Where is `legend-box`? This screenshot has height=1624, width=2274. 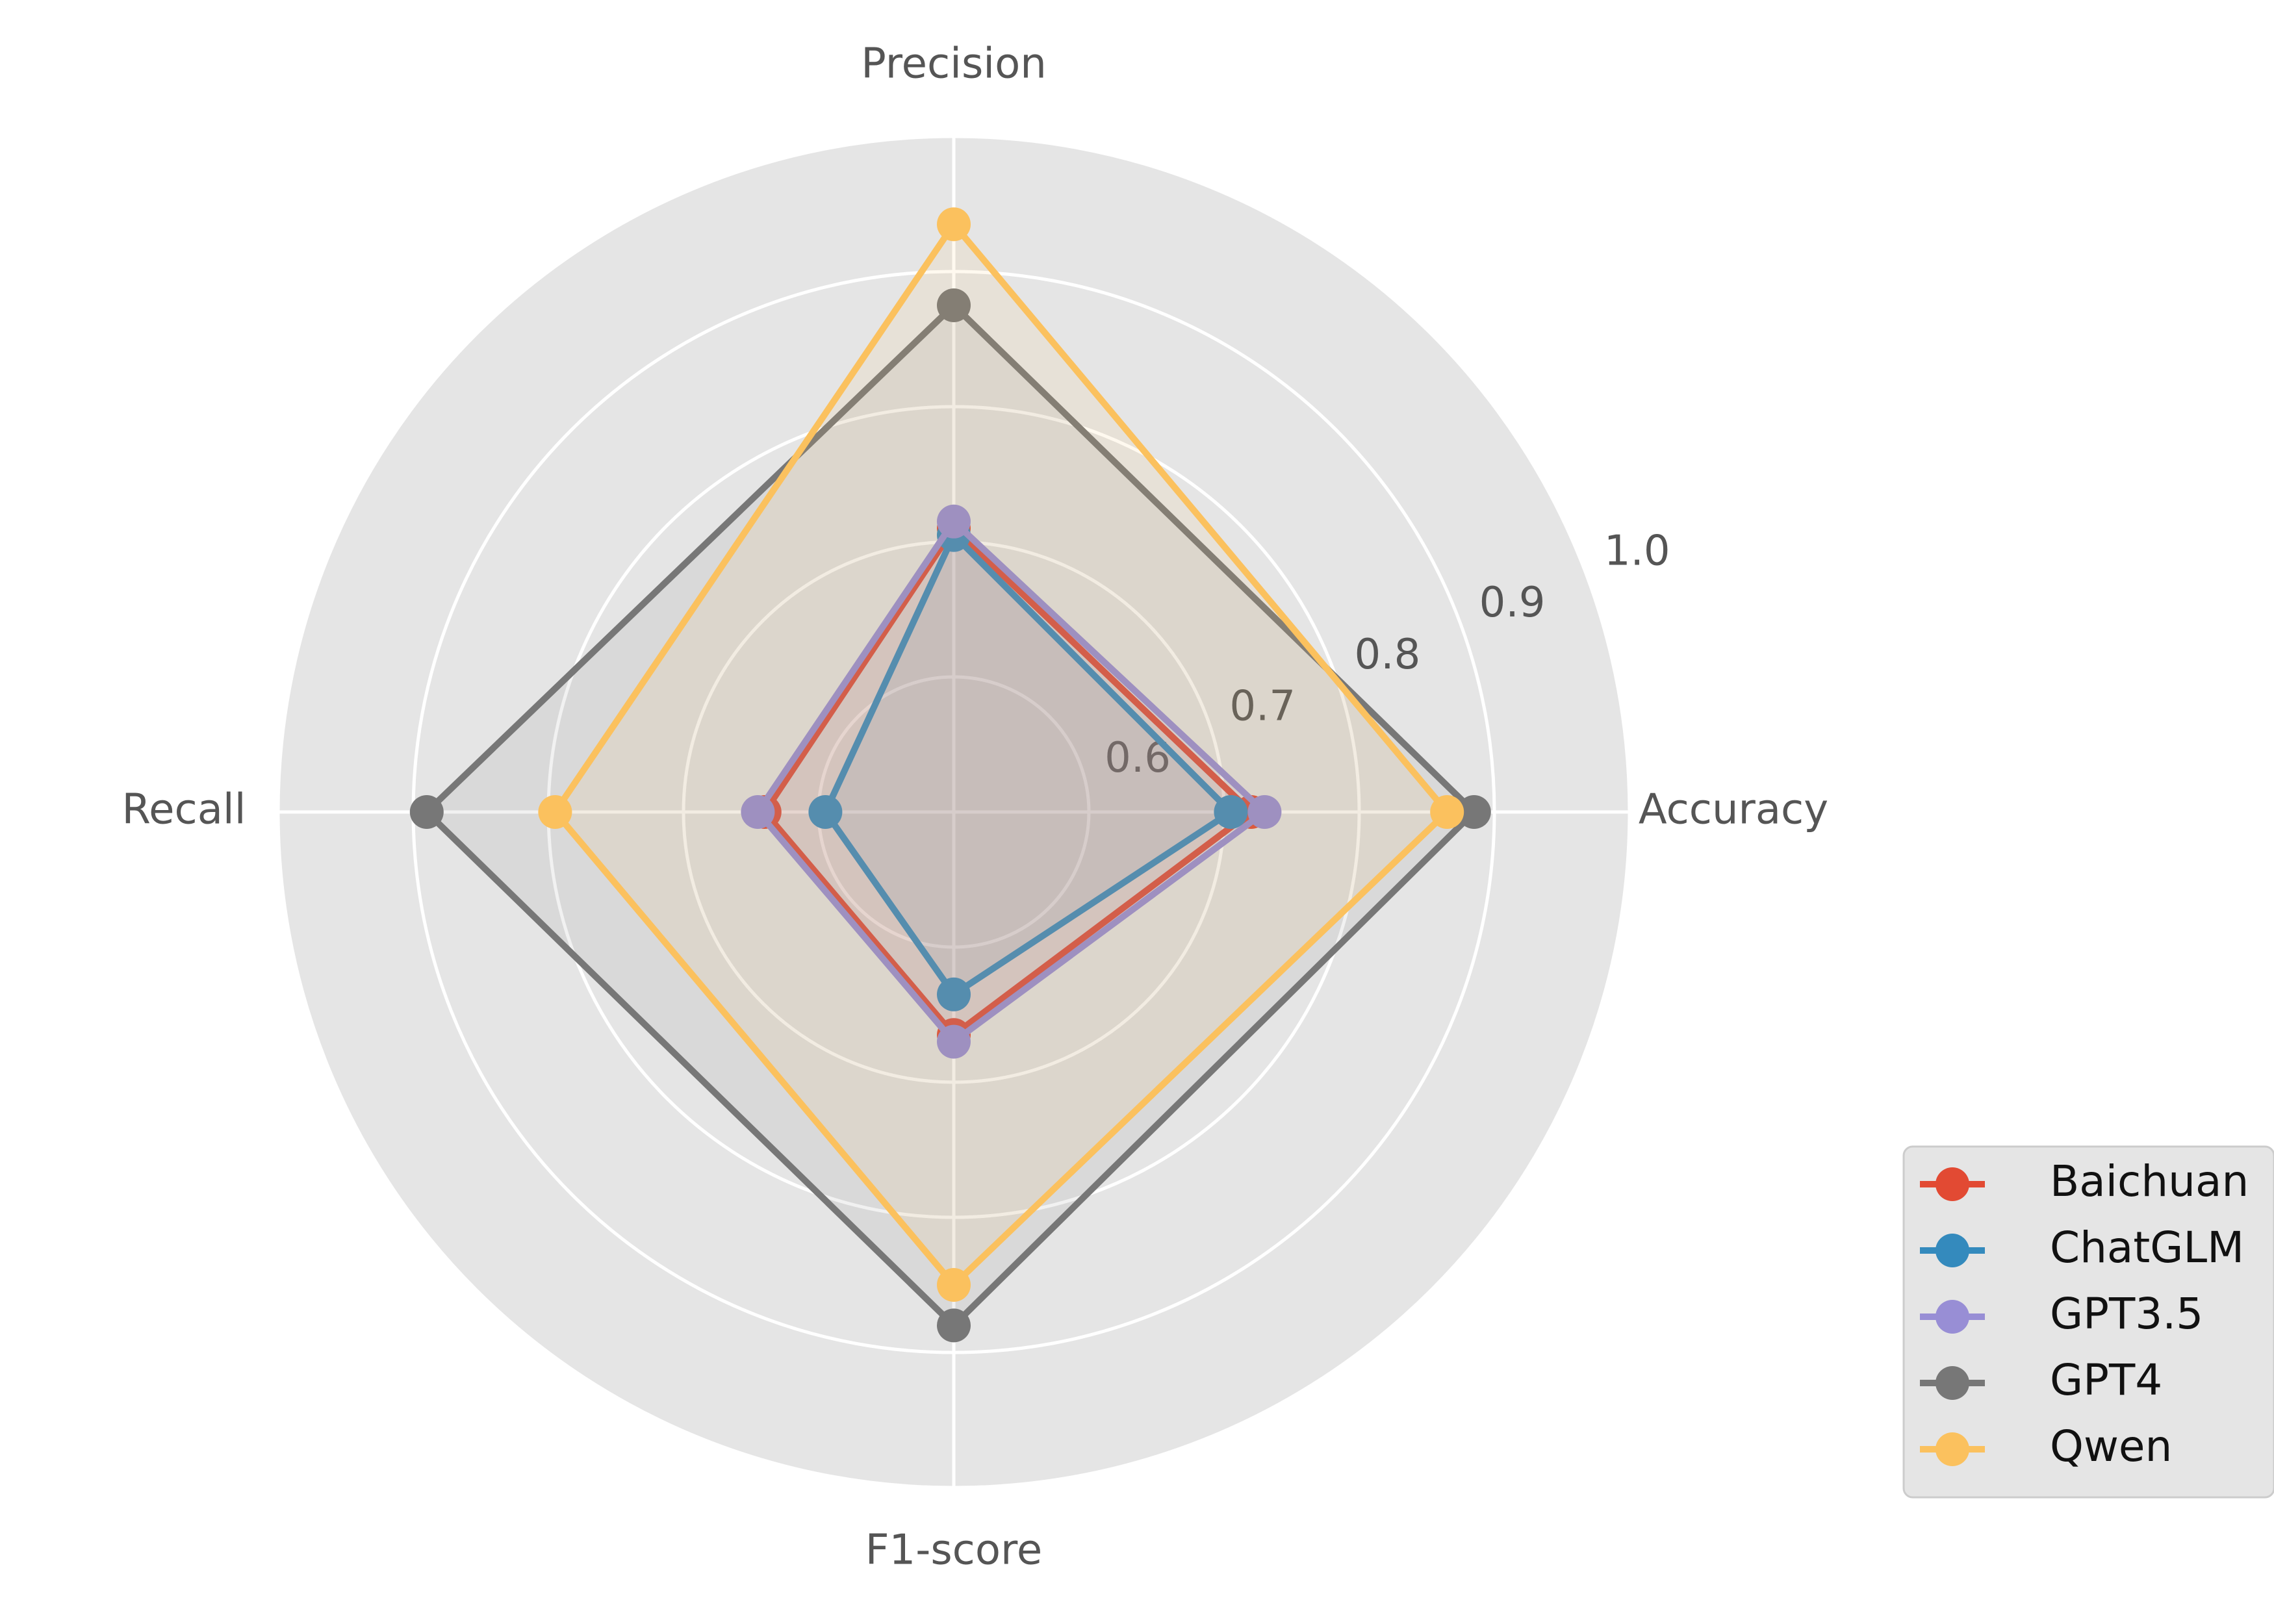
legend-box is located at coordinates (2088, 1322).